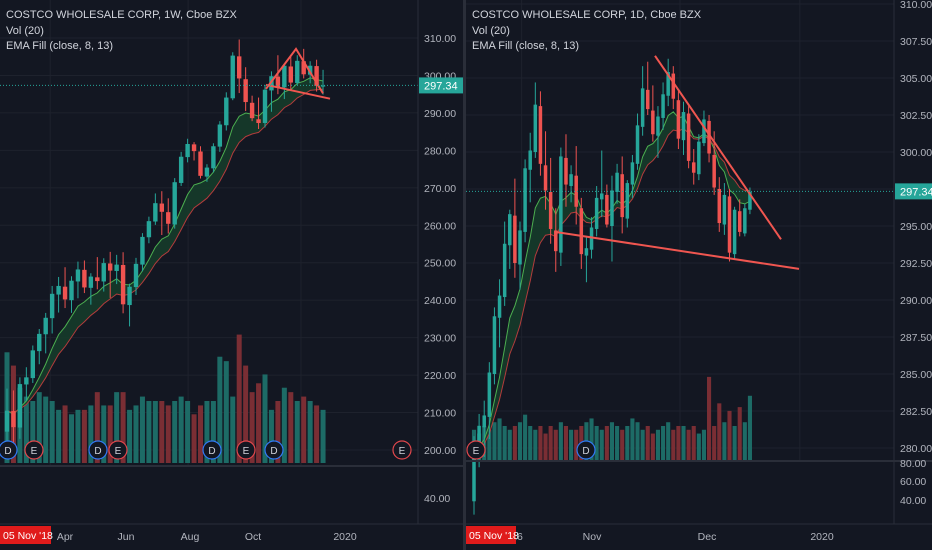 This screenshot has width=932, height=550. What do you see at coordinates (440, 264) in the screenshot?
I see `price-axis-tick-label: 250.00` at bounding box center [440, 264].